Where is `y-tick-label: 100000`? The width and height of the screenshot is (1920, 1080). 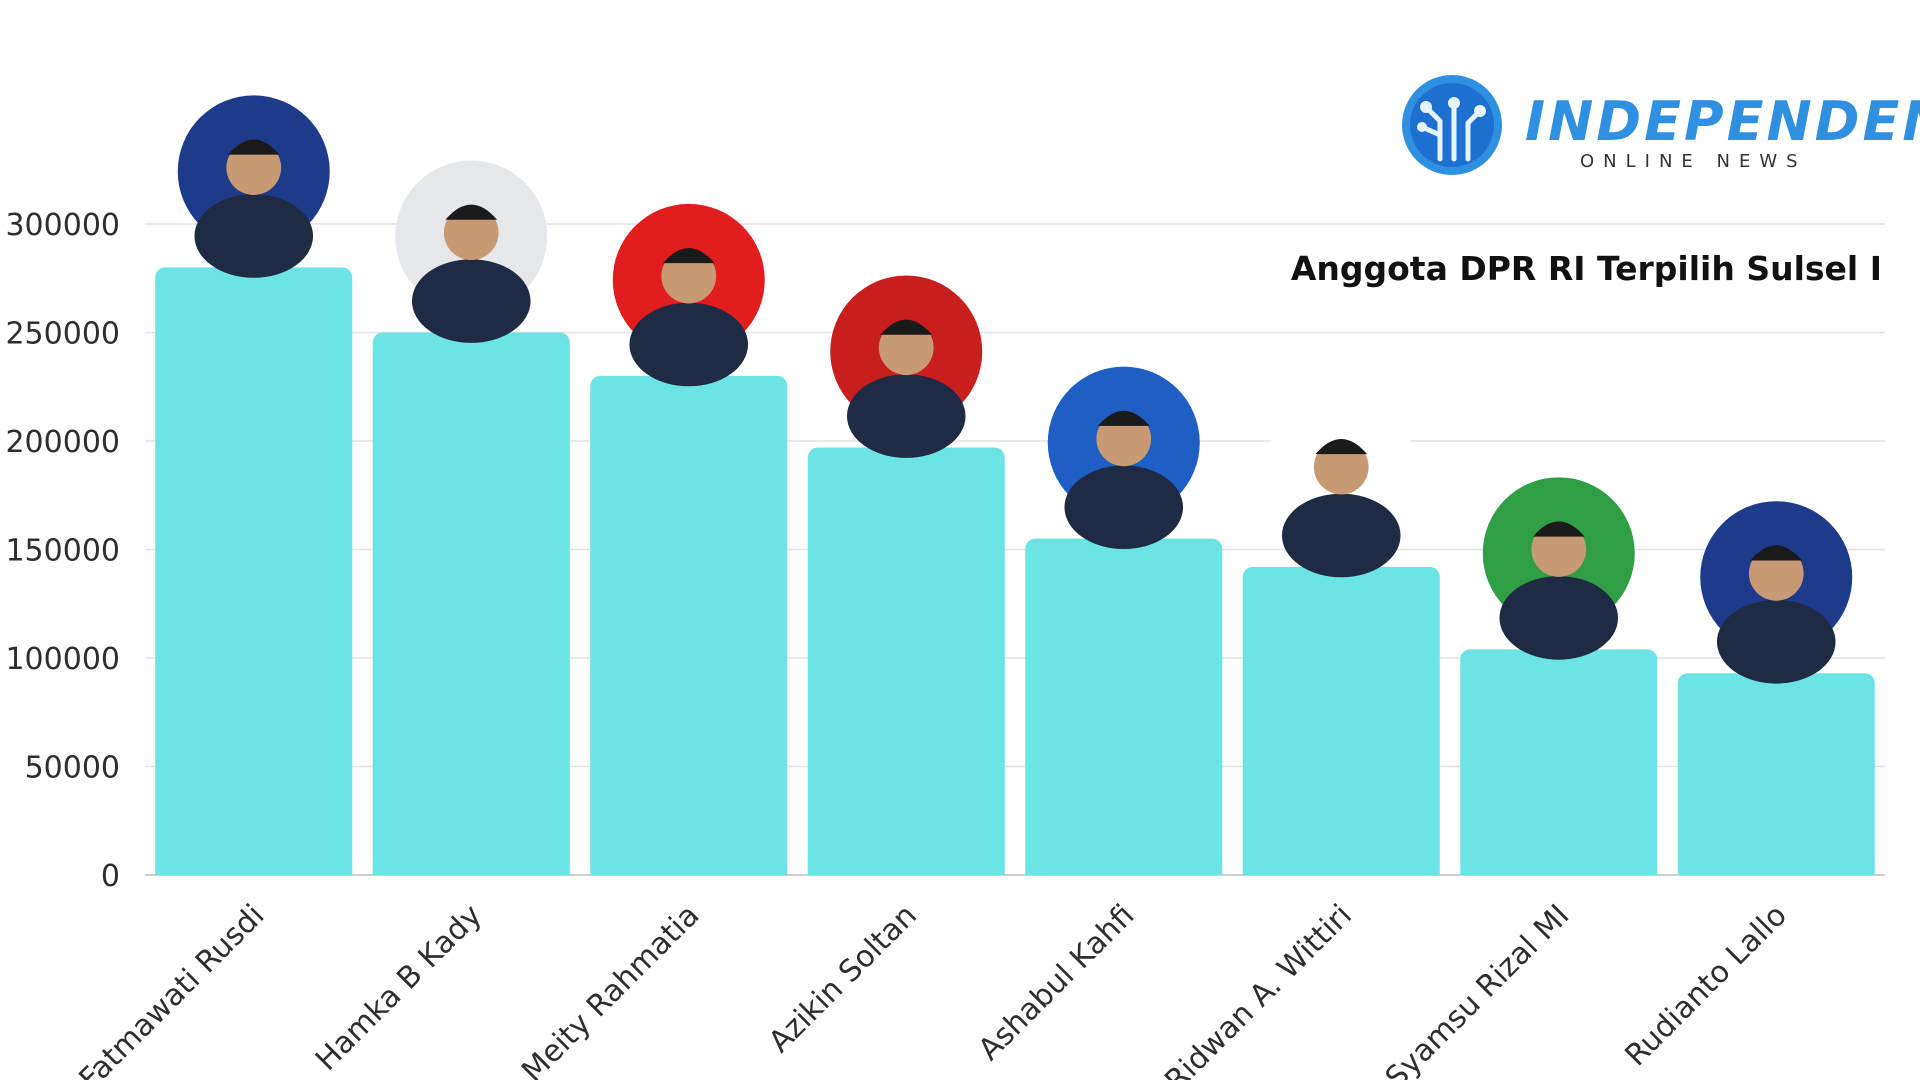
y-tick-label: 100000 is located at coordinates (62, 659).